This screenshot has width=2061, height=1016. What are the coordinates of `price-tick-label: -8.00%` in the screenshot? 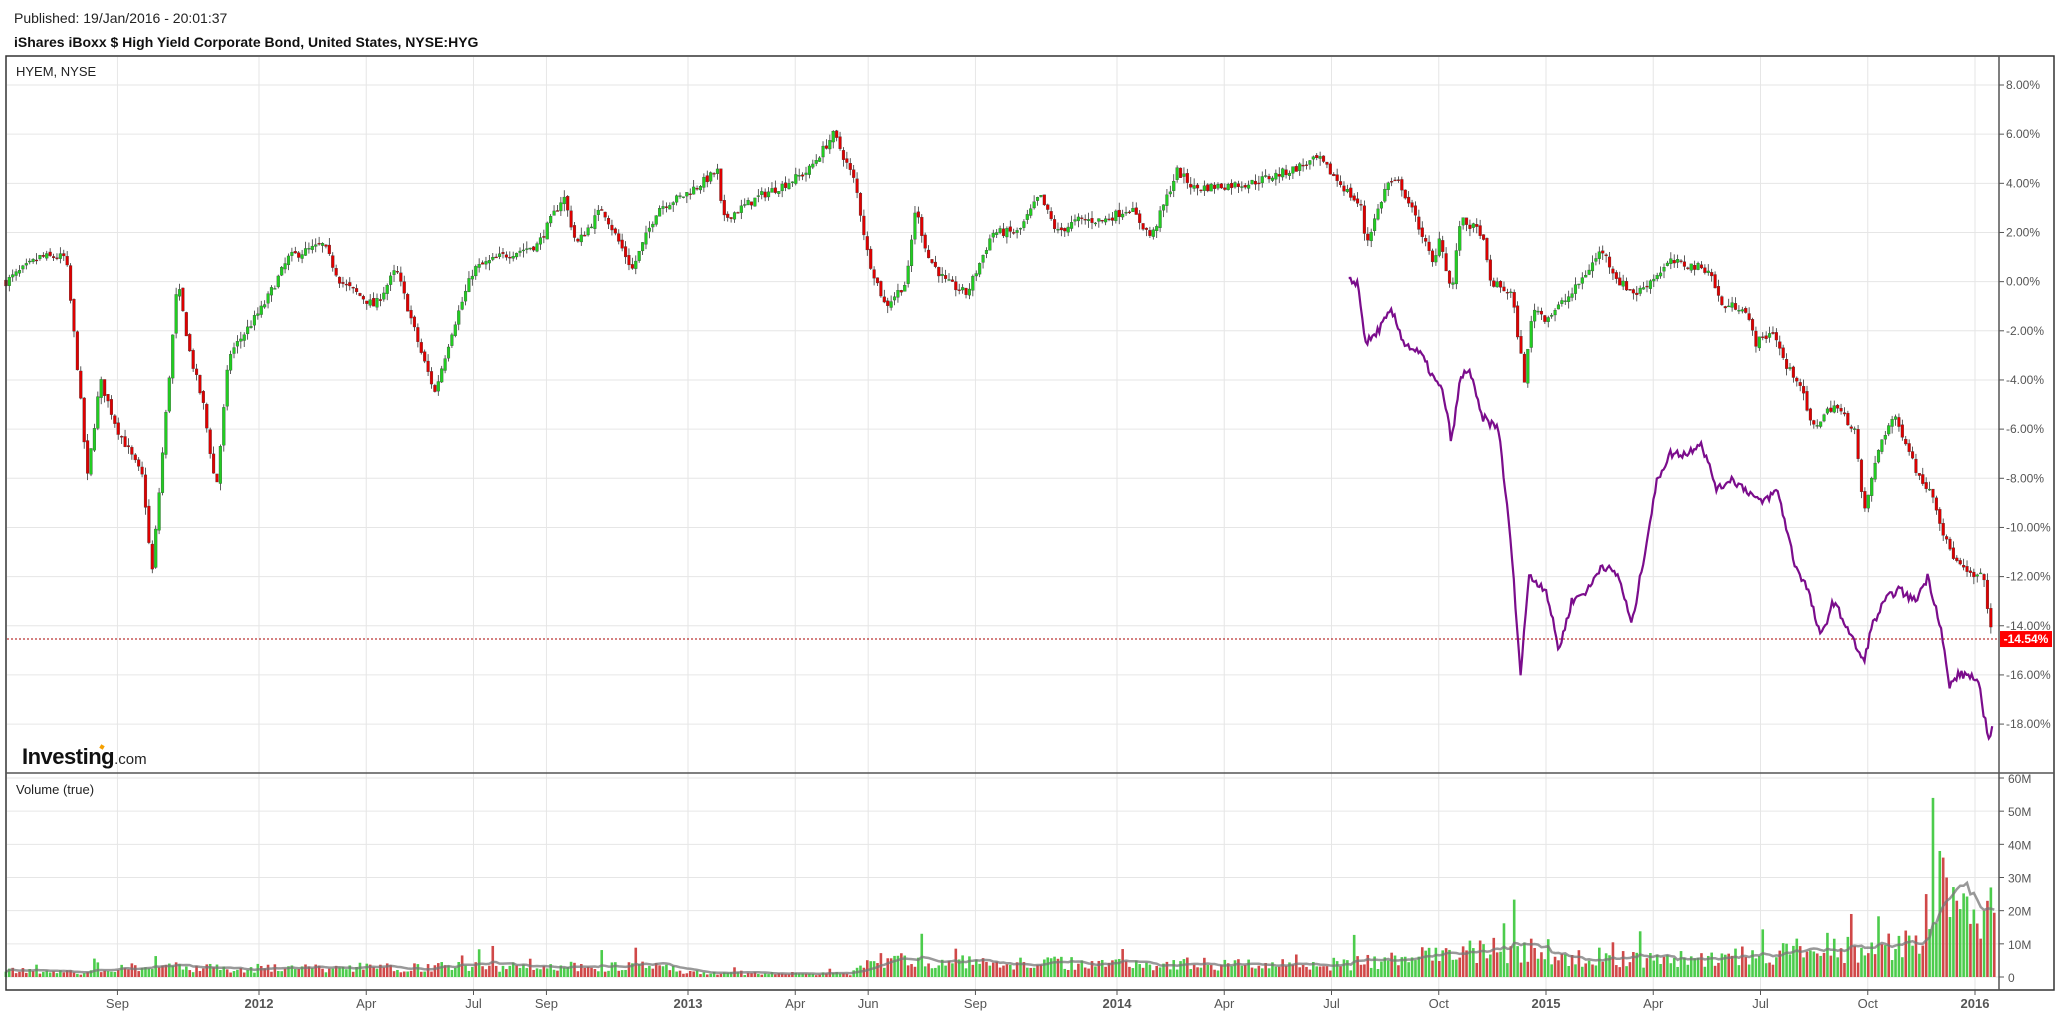 It's located at (2025, 478).